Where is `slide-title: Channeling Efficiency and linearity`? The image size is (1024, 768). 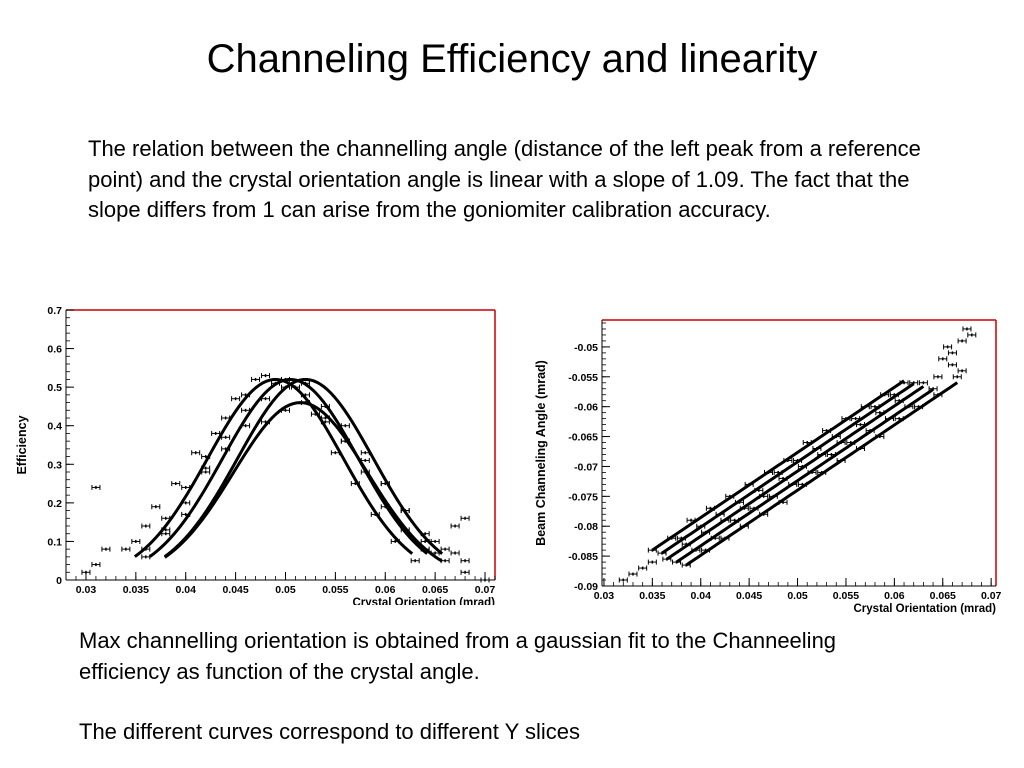
slide-title: Channeling Efficiency and linearity is located at coordinates (512, 59).